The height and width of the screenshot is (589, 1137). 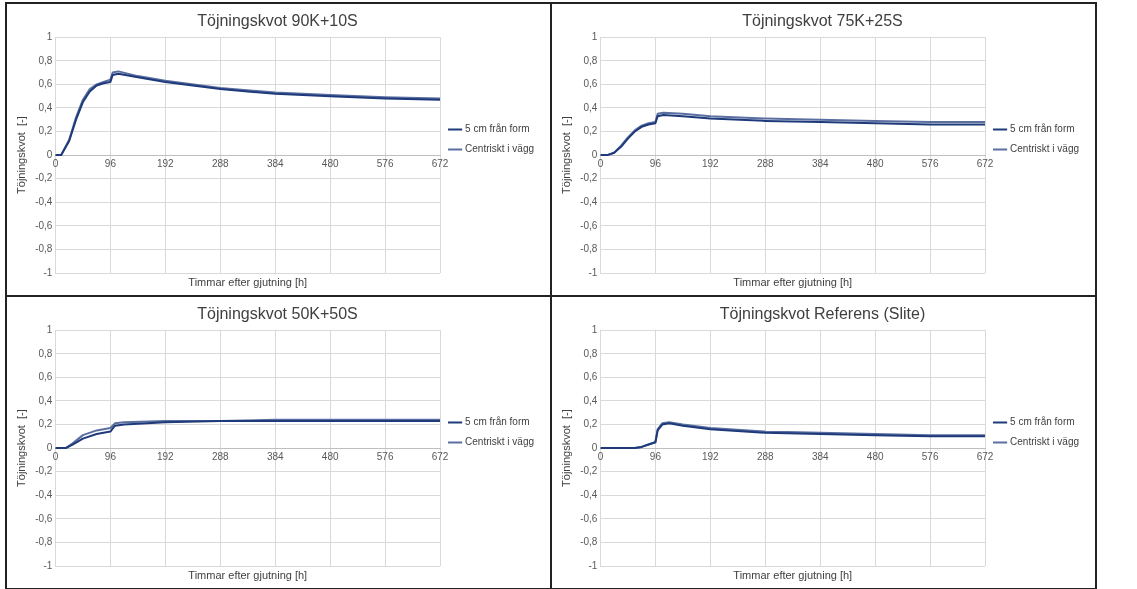 What do you see at coordinates (822, 314) in the screenshot?
I see `chart-title: Töjningskvot Referens (Slite)` at bounding box center [822, 314].